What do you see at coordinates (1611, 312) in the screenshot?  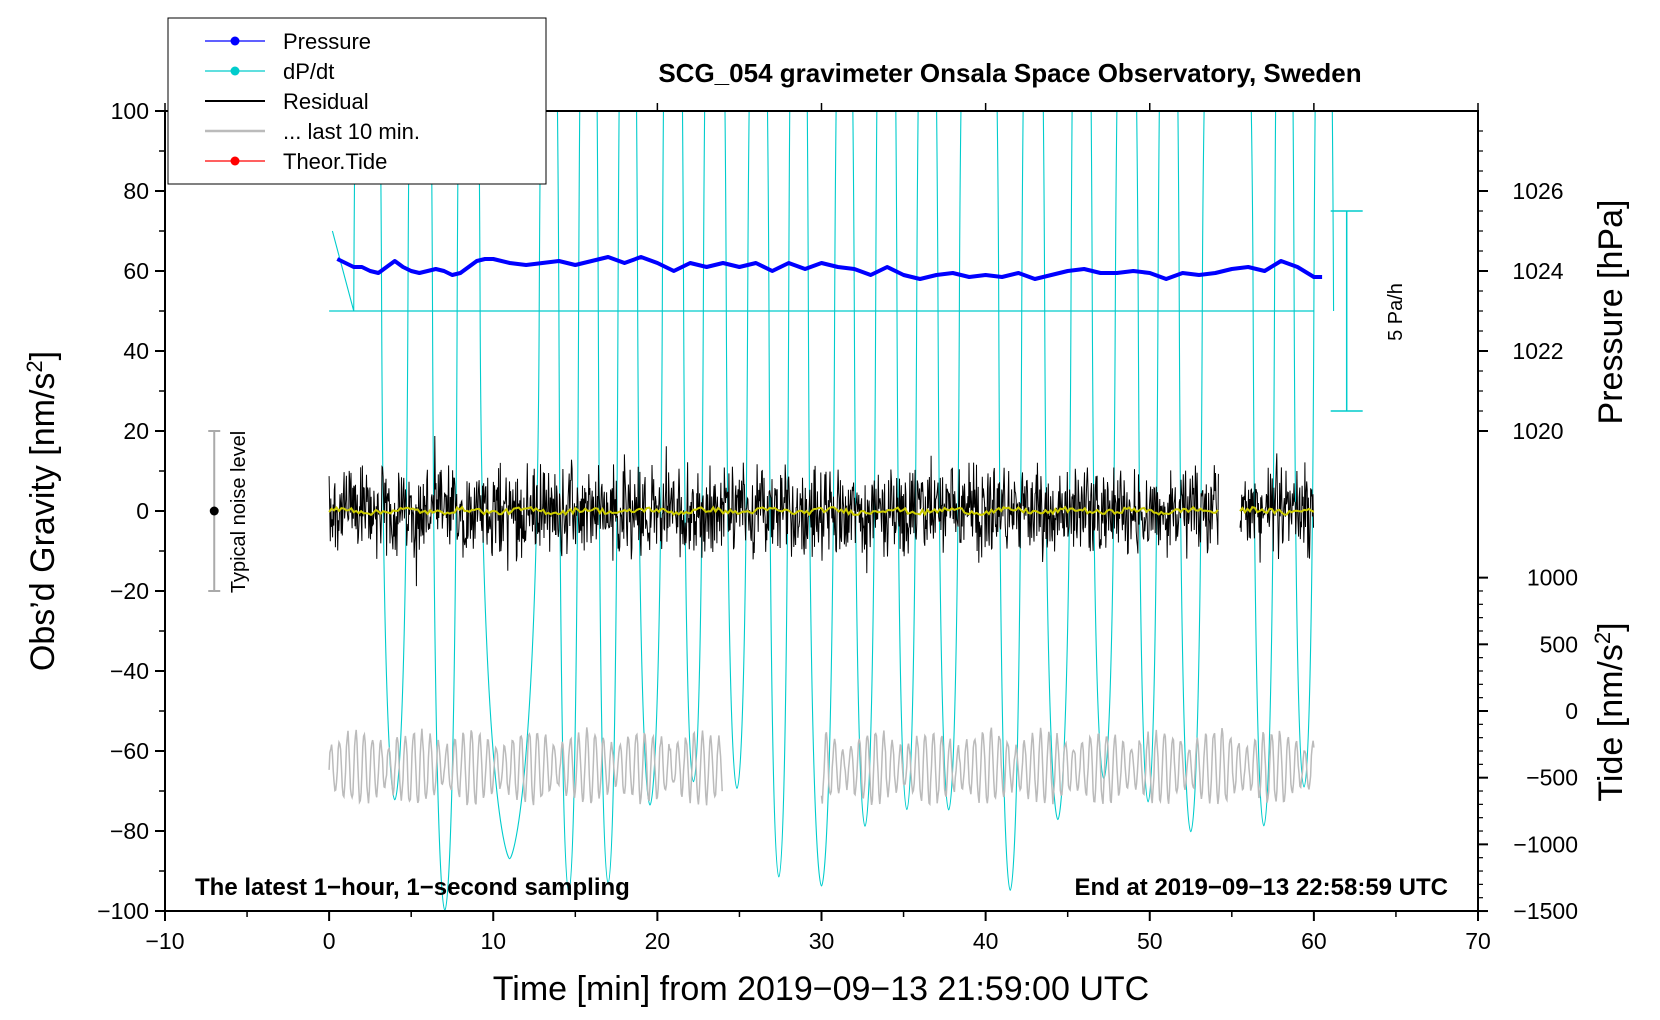 I see `y-axis-title-pressure: Pressure [hPa]` at bounding box center [1611, 312].